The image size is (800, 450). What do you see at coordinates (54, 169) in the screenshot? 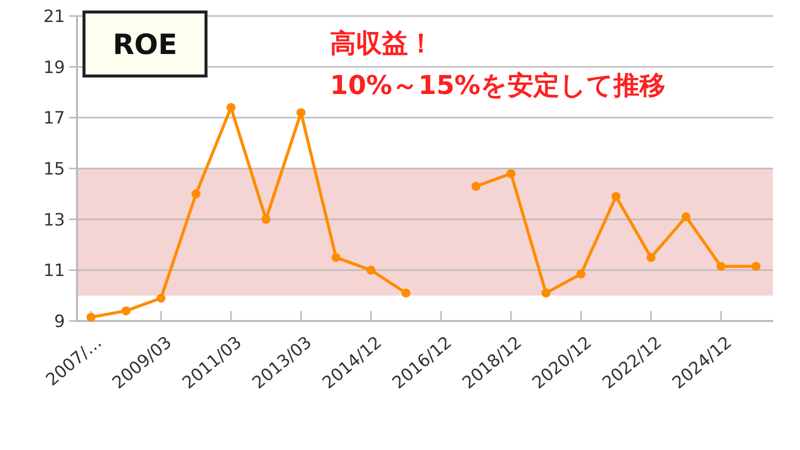
I see `y-tick-label: 15` at bounding box center [54, 169].